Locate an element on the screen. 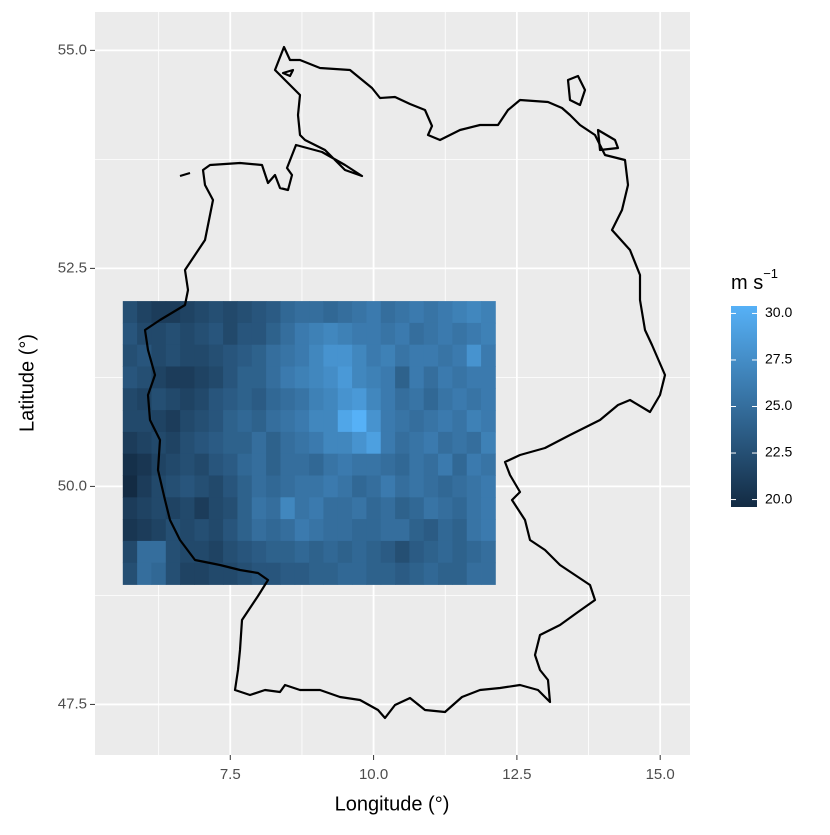 This screenshot has width=830, height=835. y-tick-label: 50.0 is located at coordinates (72, 485).